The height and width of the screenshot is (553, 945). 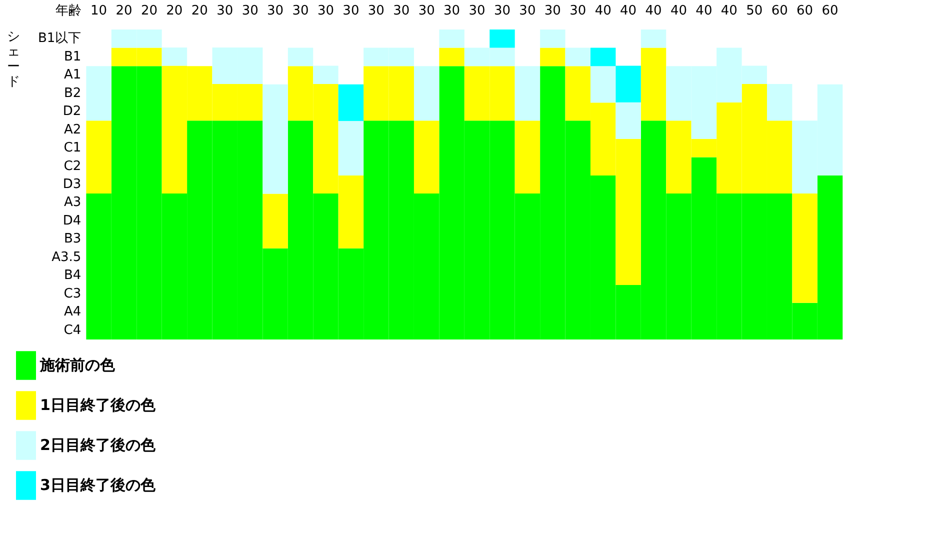 What do you see at coordinates (13, 60) in the screenshot?
I see `text: シェード` at bounding box center [13, 60].